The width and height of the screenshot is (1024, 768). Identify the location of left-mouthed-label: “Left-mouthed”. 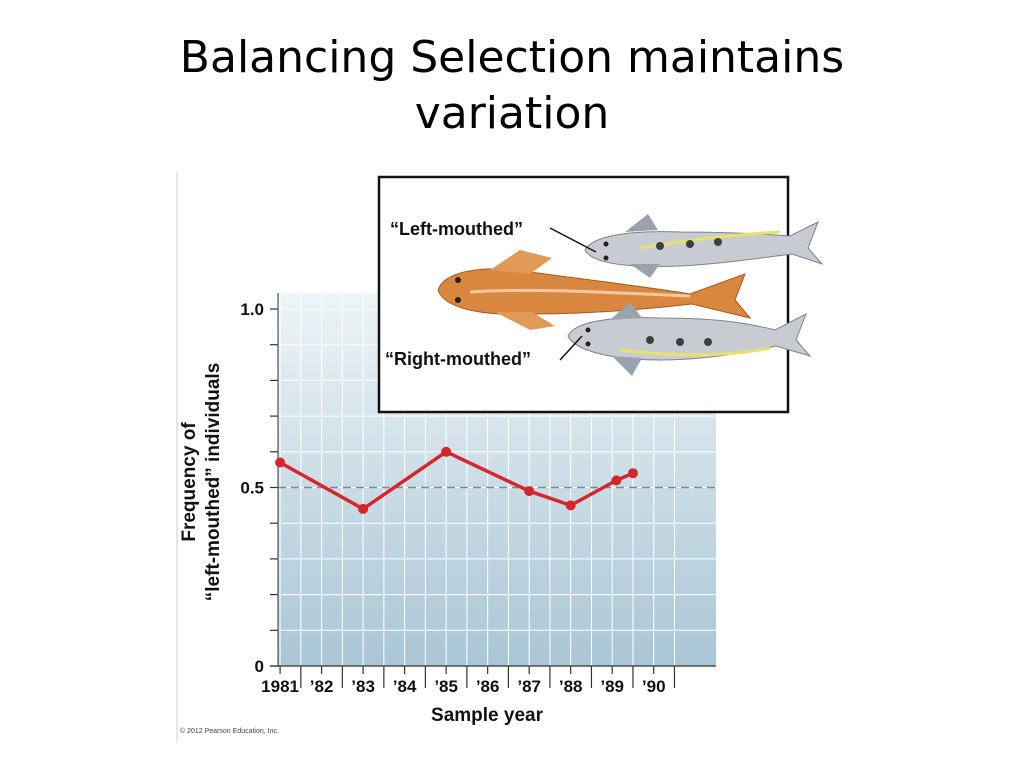
(456, 229).